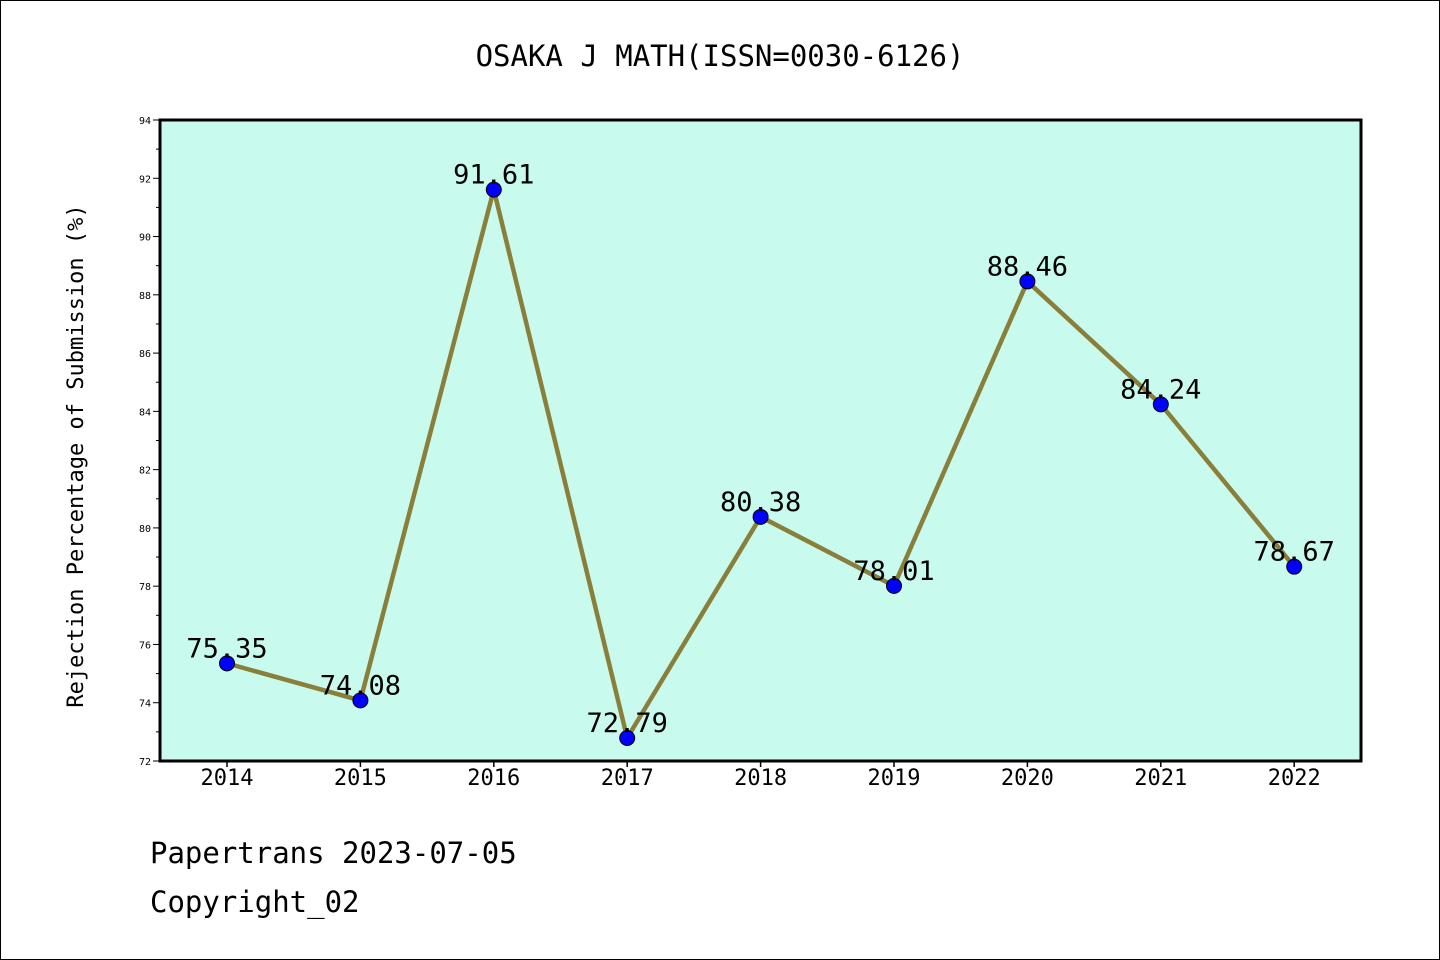  Describe the element at coordinates (145, 238) in the screenshot. I see `y-tick-label: 90` at that location.